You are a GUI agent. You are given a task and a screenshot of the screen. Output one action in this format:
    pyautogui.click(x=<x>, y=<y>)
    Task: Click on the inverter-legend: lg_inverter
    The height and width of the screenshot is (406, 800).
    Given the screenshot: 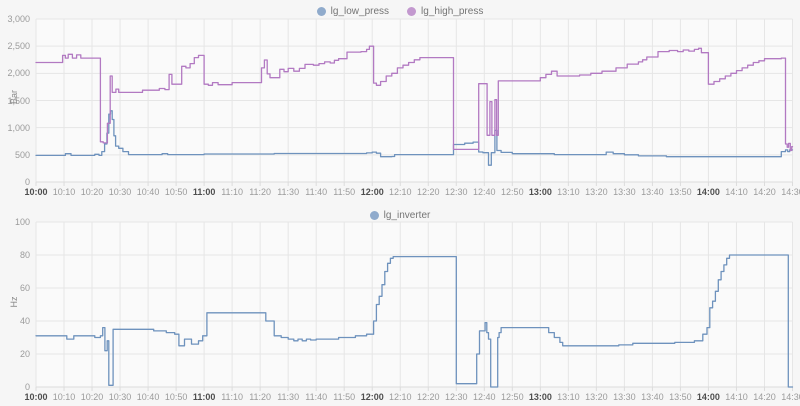 What is the action you would take?
    pyautogui.click(x=400, y=215)
    